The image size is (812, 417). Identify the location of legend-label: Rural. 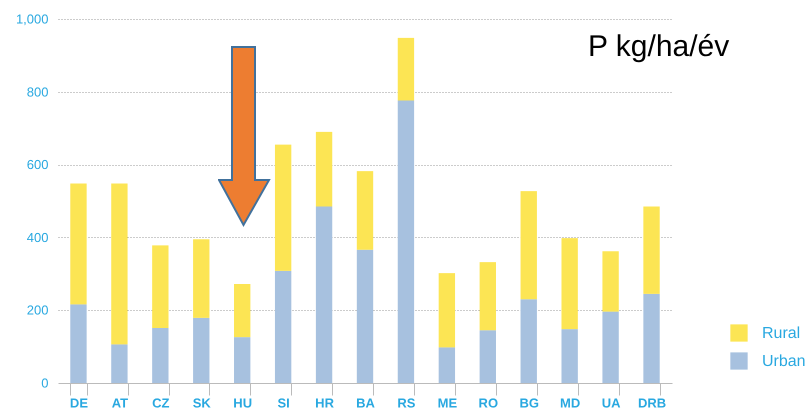
(781, 333).